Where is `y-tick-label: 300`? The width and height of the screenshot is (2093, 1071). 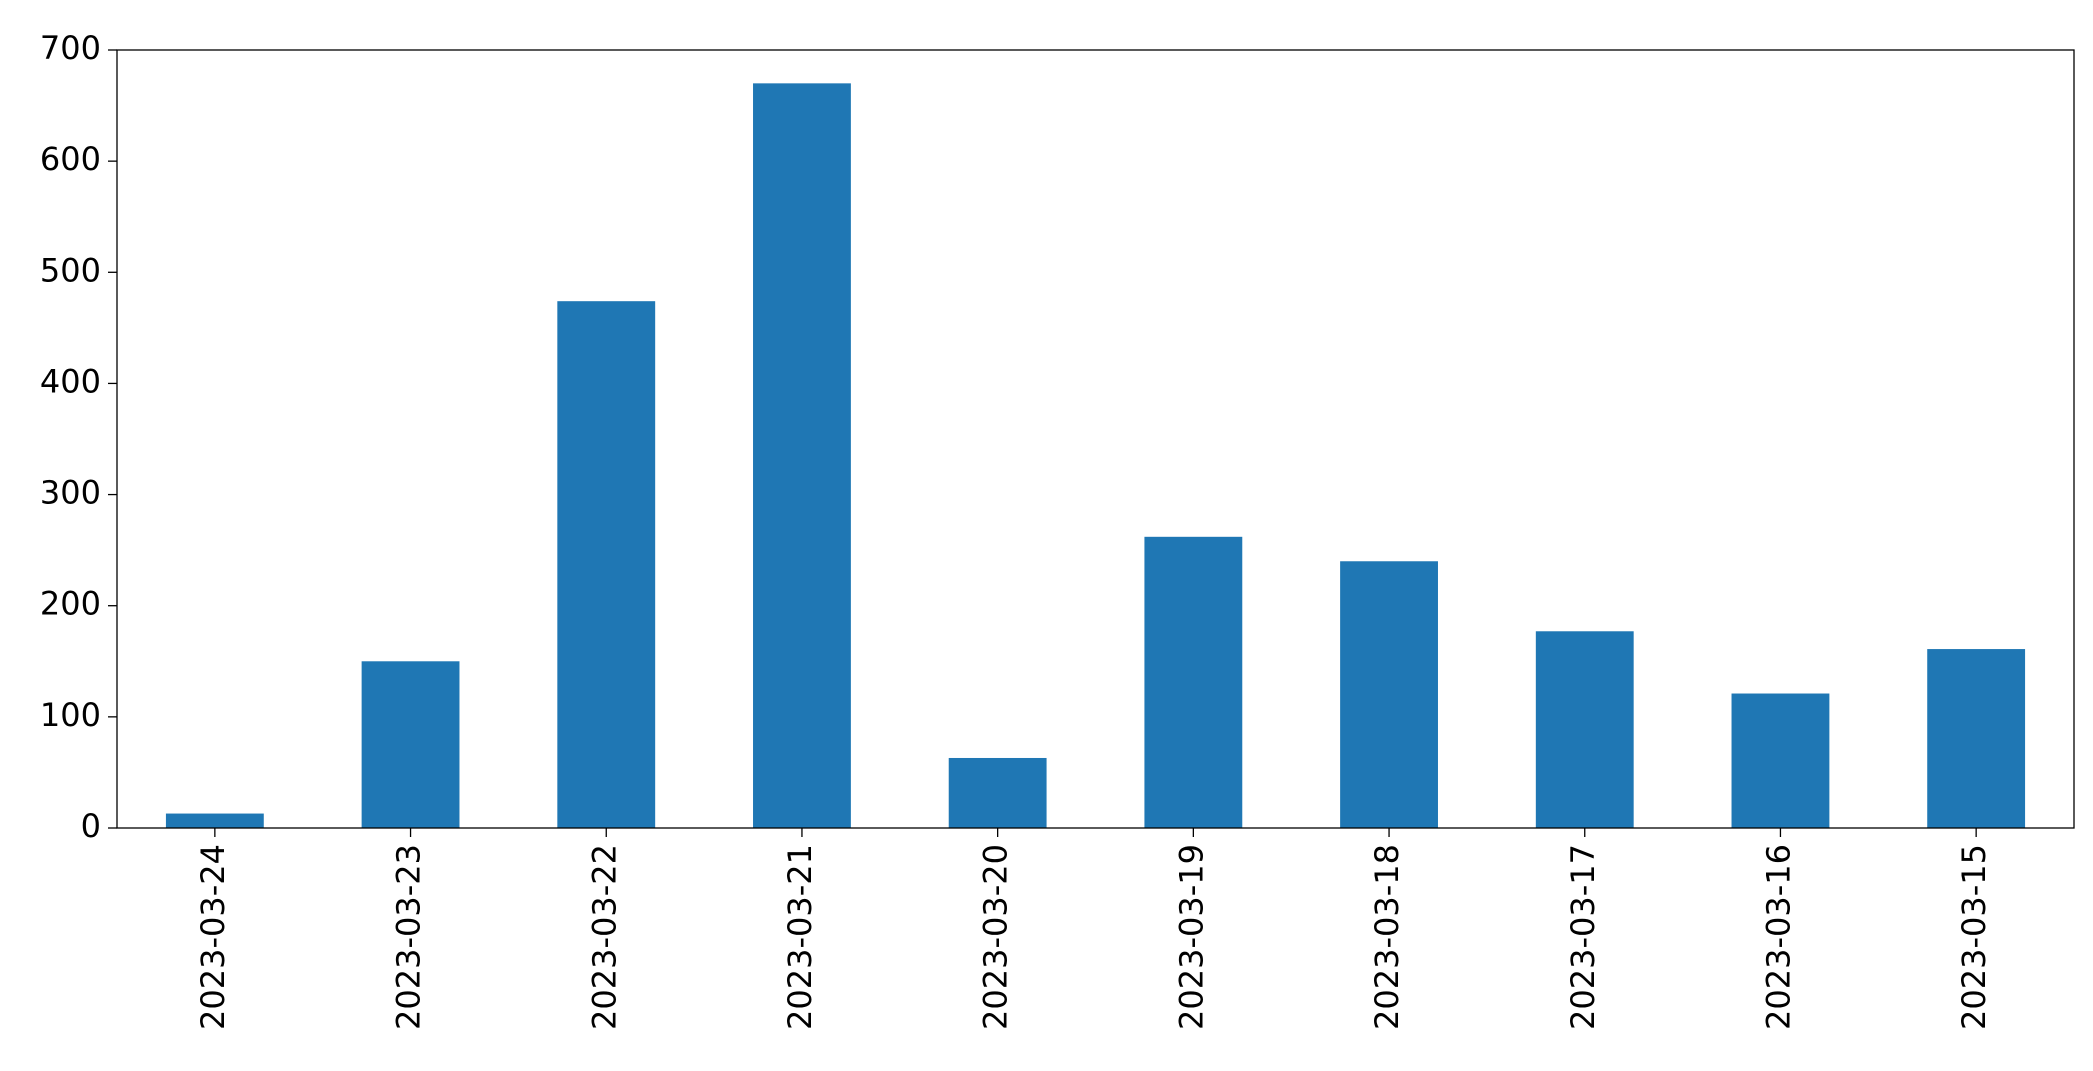 y-tick-label: 300 is located at coordinates (70, 493).